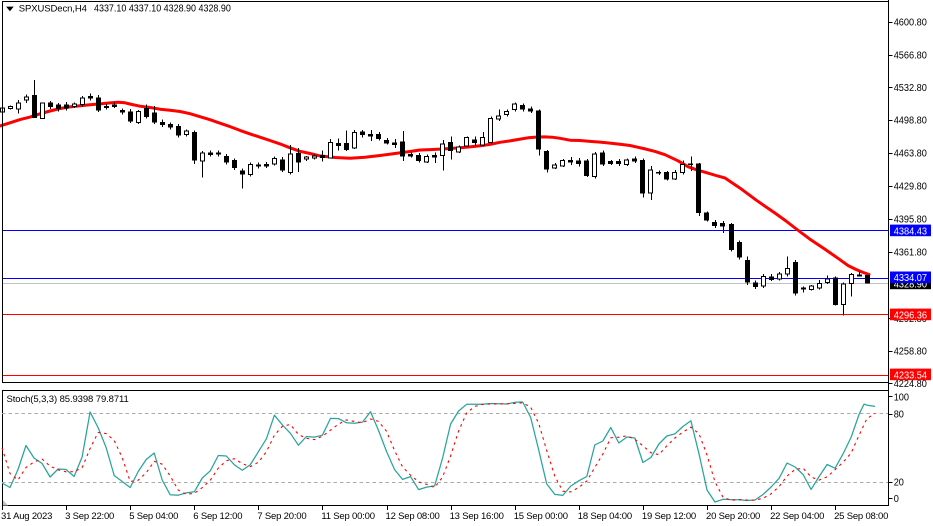  What do you see at coordinates (861, 516) in the screenshot?
I see `svg-text: 25 Sep 08:00` at bounding box center [861, 516].